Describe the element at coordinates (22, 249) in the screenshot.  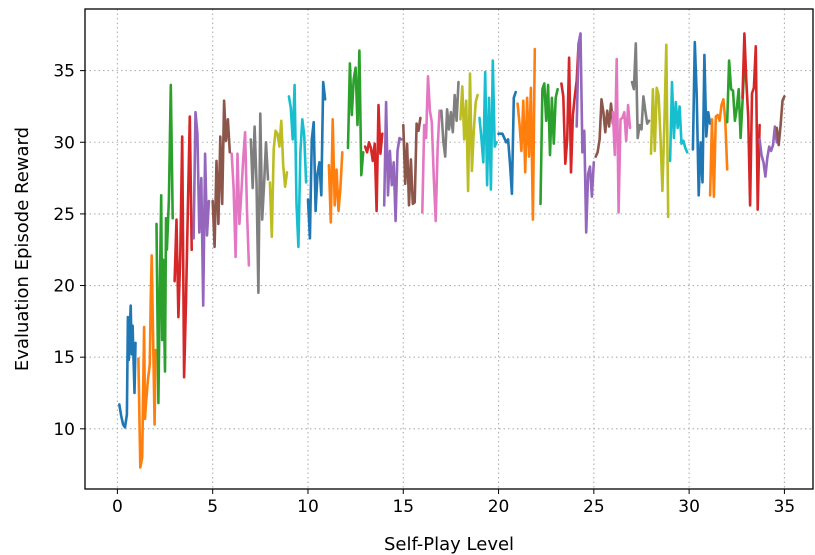
I see `y-axis-title: Evaluation Episode Reward` at that location.